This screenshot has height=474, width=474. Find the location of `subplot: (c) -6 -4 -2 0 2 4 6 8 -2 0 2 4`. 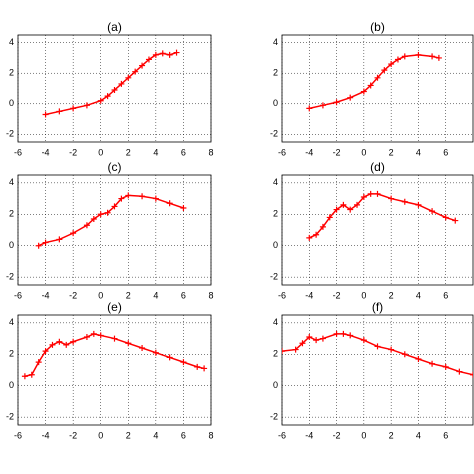

subplot: (c) -6 -4 -2 0 2 4 6 8 -2 0 2 4 is located at coordinates (110, 230).